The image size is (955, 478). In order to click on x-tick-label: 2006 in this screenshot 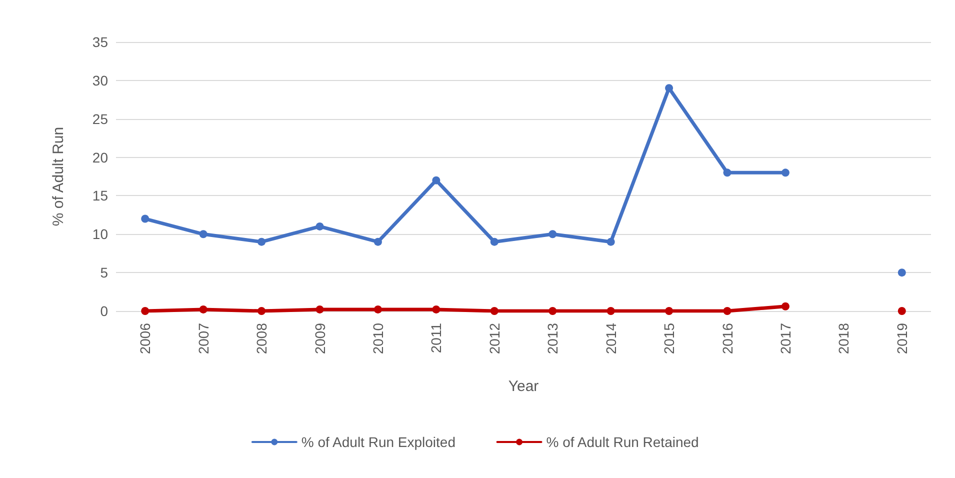, I will do `click(145, 338)`.